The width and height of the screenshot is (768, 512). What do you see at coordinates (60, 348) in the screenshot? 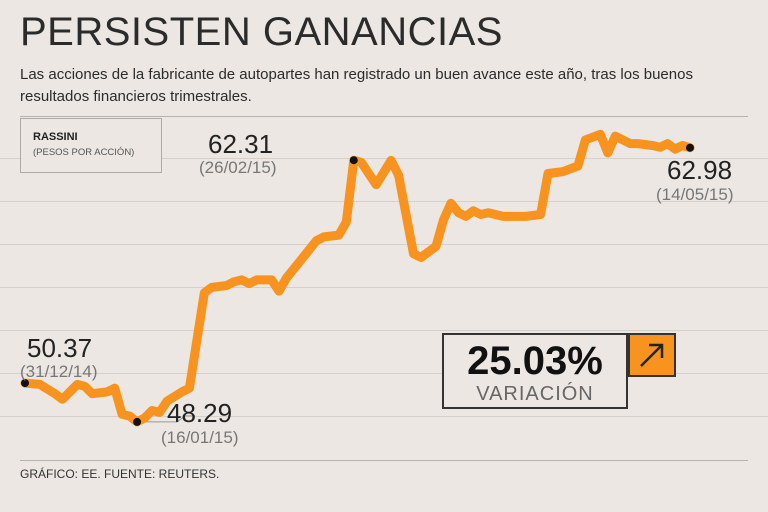
I see `start-value-label: 50.37` at bounding box center [60, 348].